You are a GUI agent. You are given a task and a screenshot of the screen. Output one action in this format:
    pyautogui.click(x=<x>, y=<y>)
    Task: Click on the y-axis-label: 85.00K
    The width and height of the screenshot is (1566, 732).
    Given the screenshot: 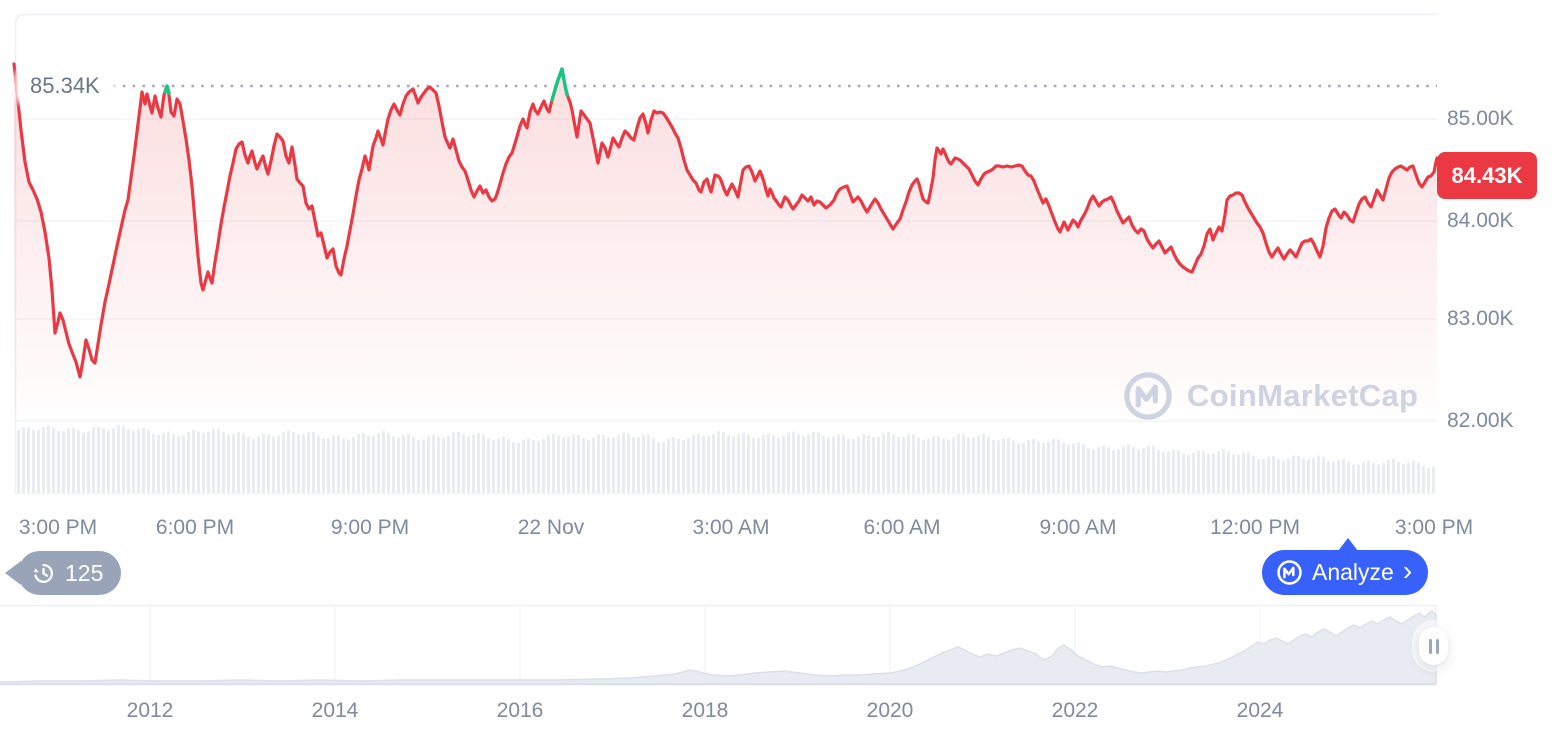 What is the action you would take?
    pyautogui.click(x=1480, y=118)
    